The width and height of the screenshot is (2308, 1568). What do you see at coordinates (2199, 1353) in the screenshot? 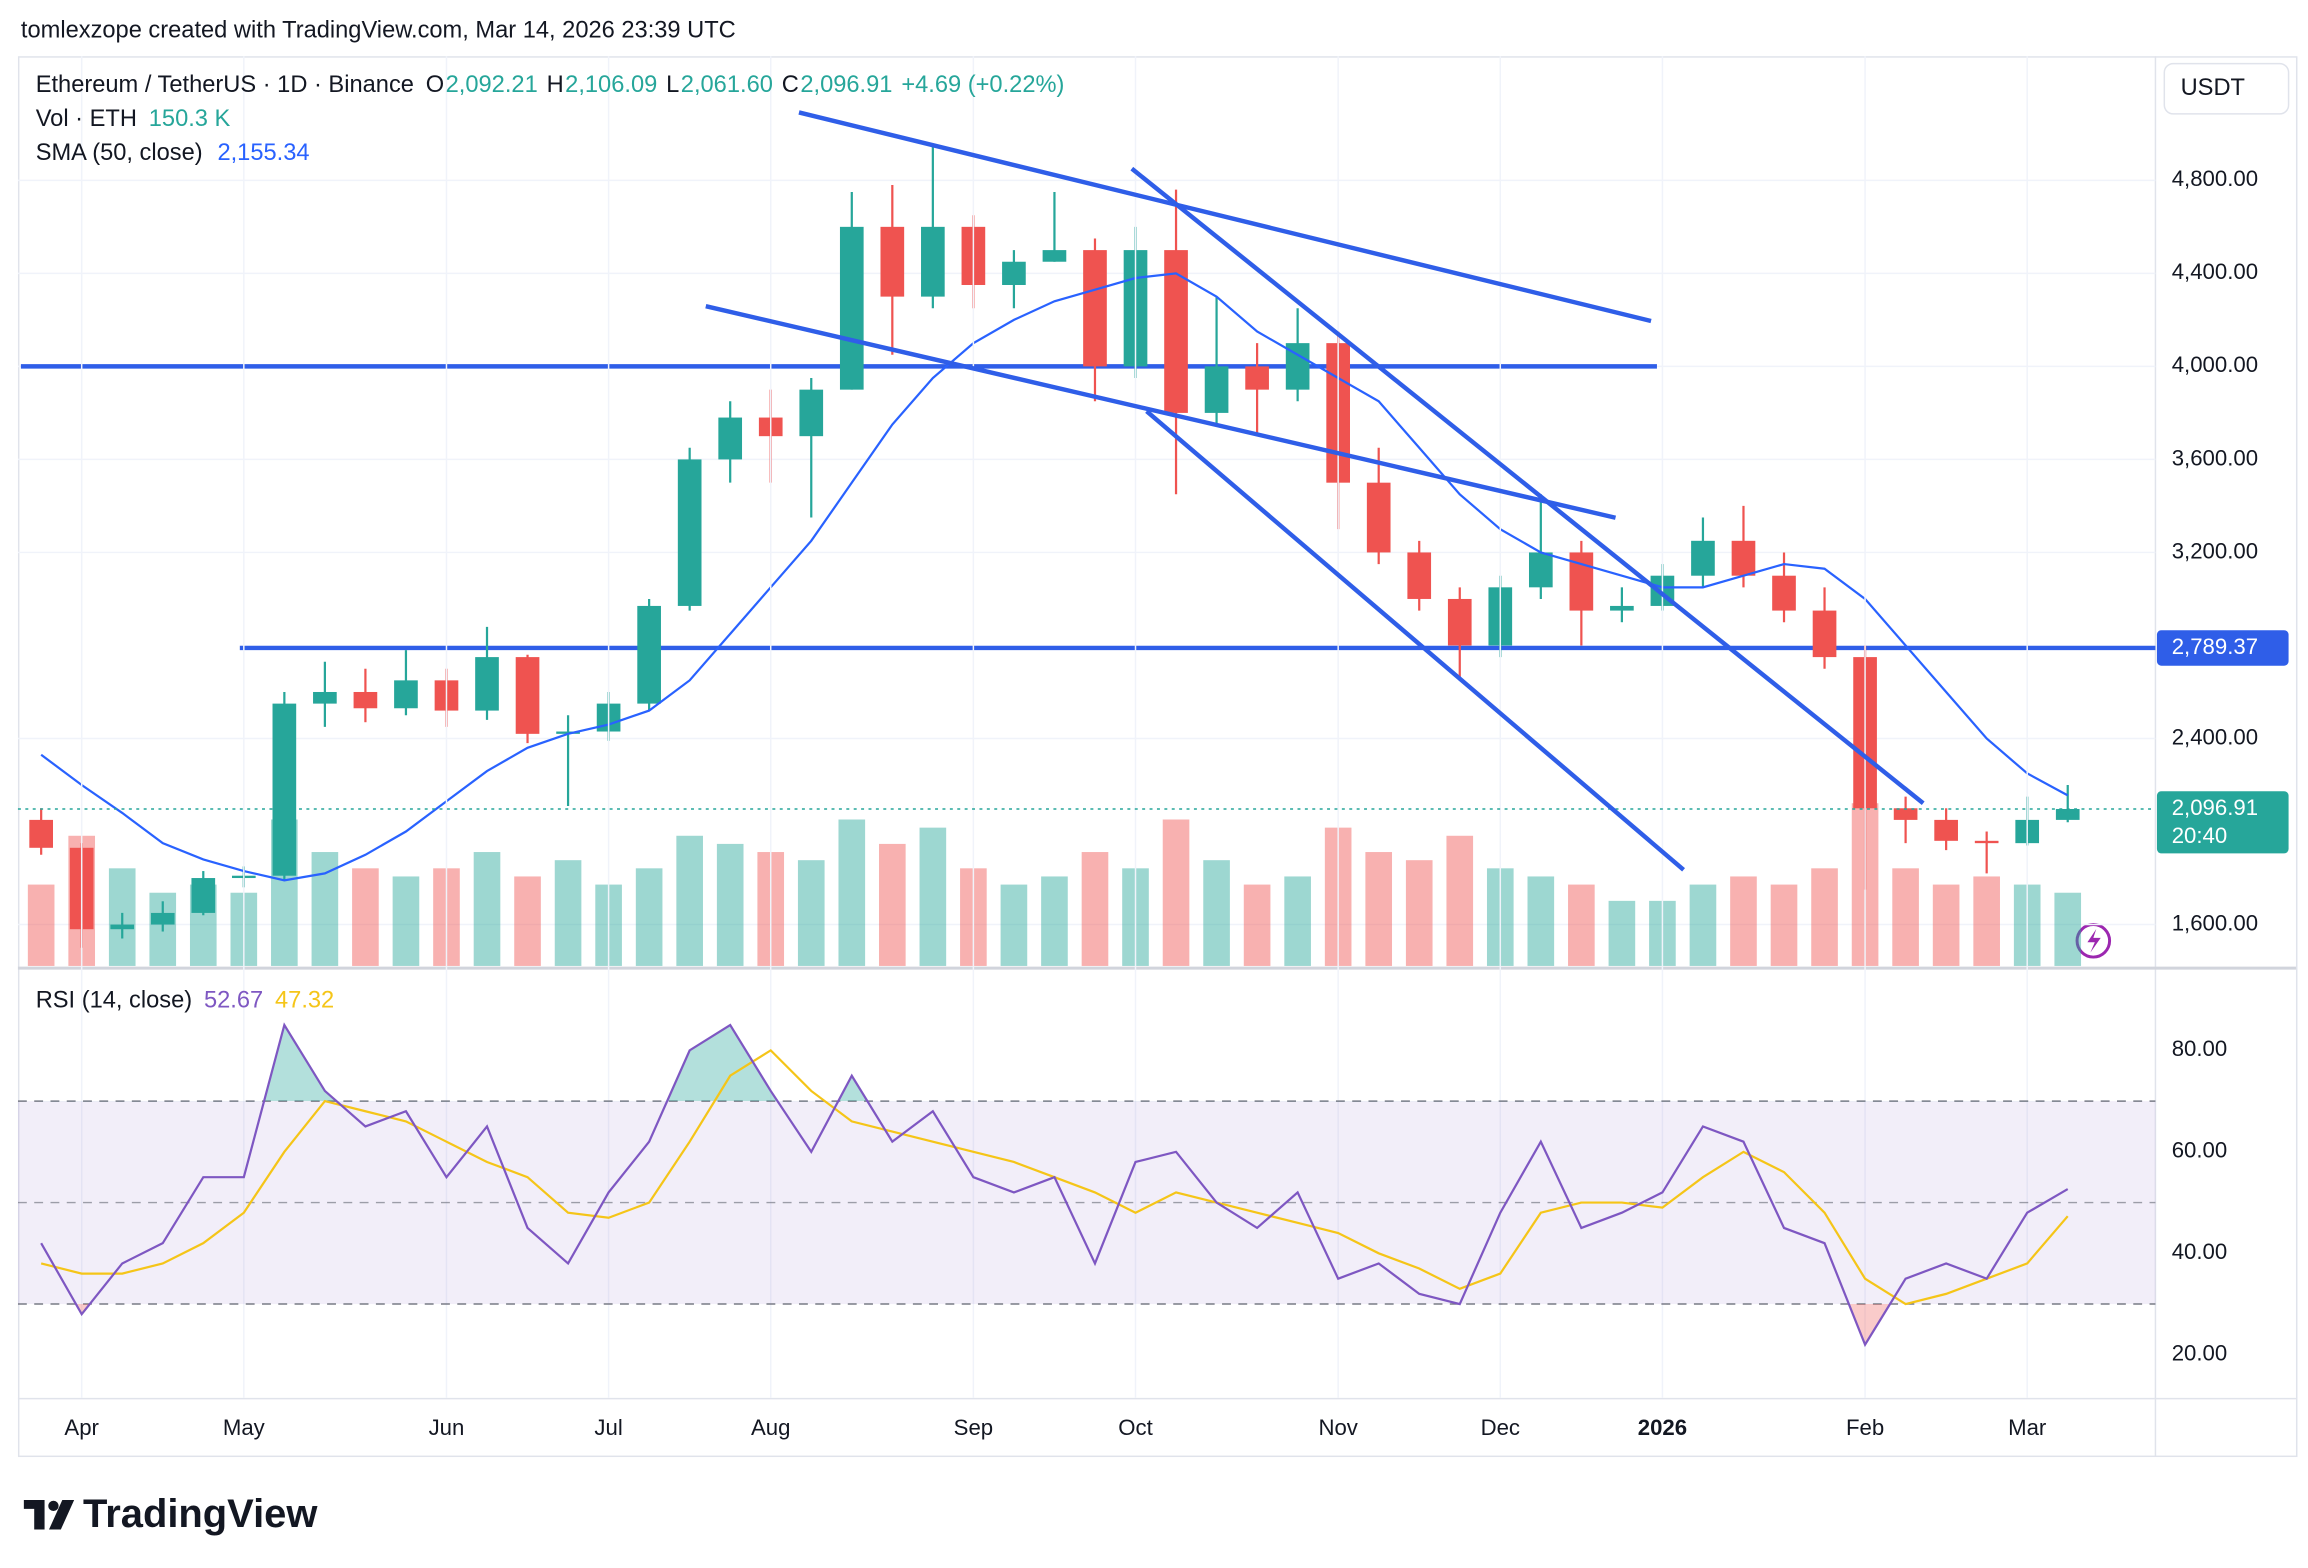
I see `y-tick-label: 20.00` at bounding box center [2199, 1353].